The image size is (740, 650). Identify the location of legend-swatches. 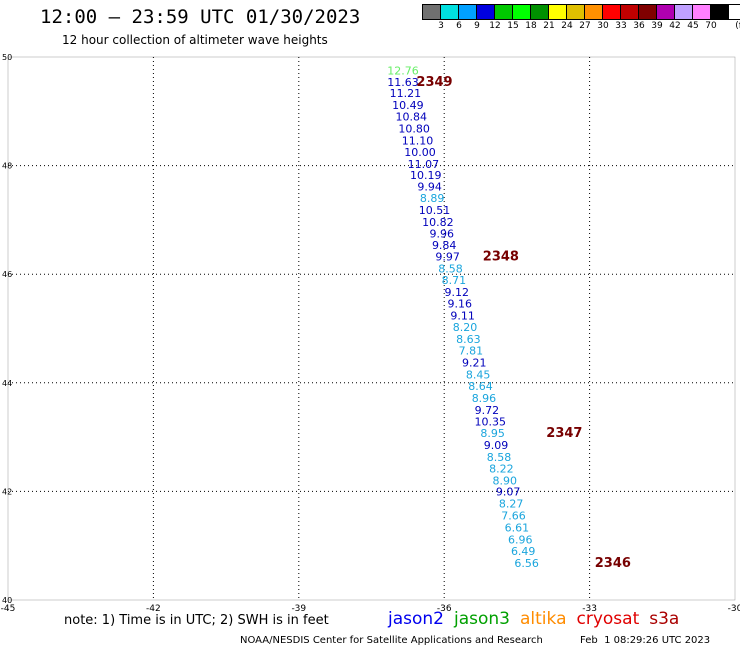
(581, 12).